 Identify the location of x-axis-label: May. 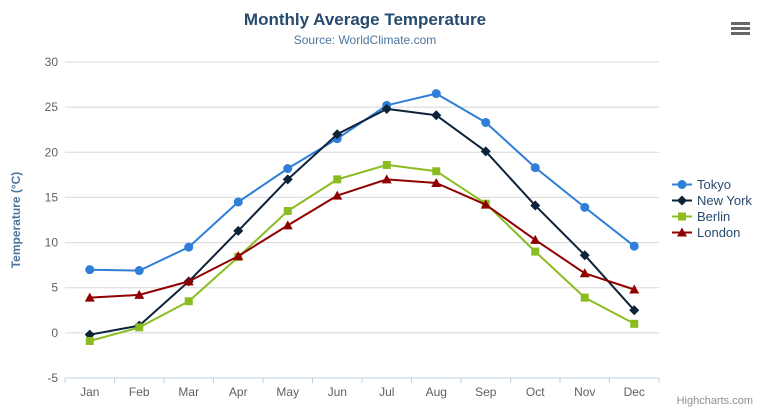
(287, 392).